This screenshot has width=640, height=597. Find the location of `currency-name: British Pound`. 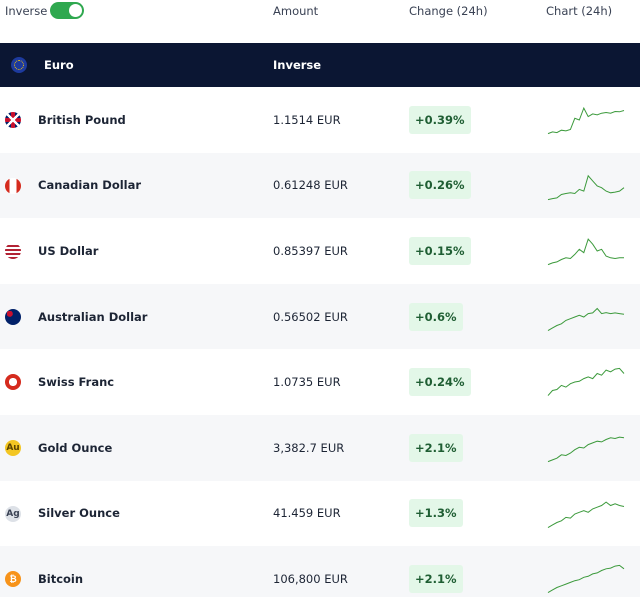

currency-name: British Pound is located at coordinates (82, 119).